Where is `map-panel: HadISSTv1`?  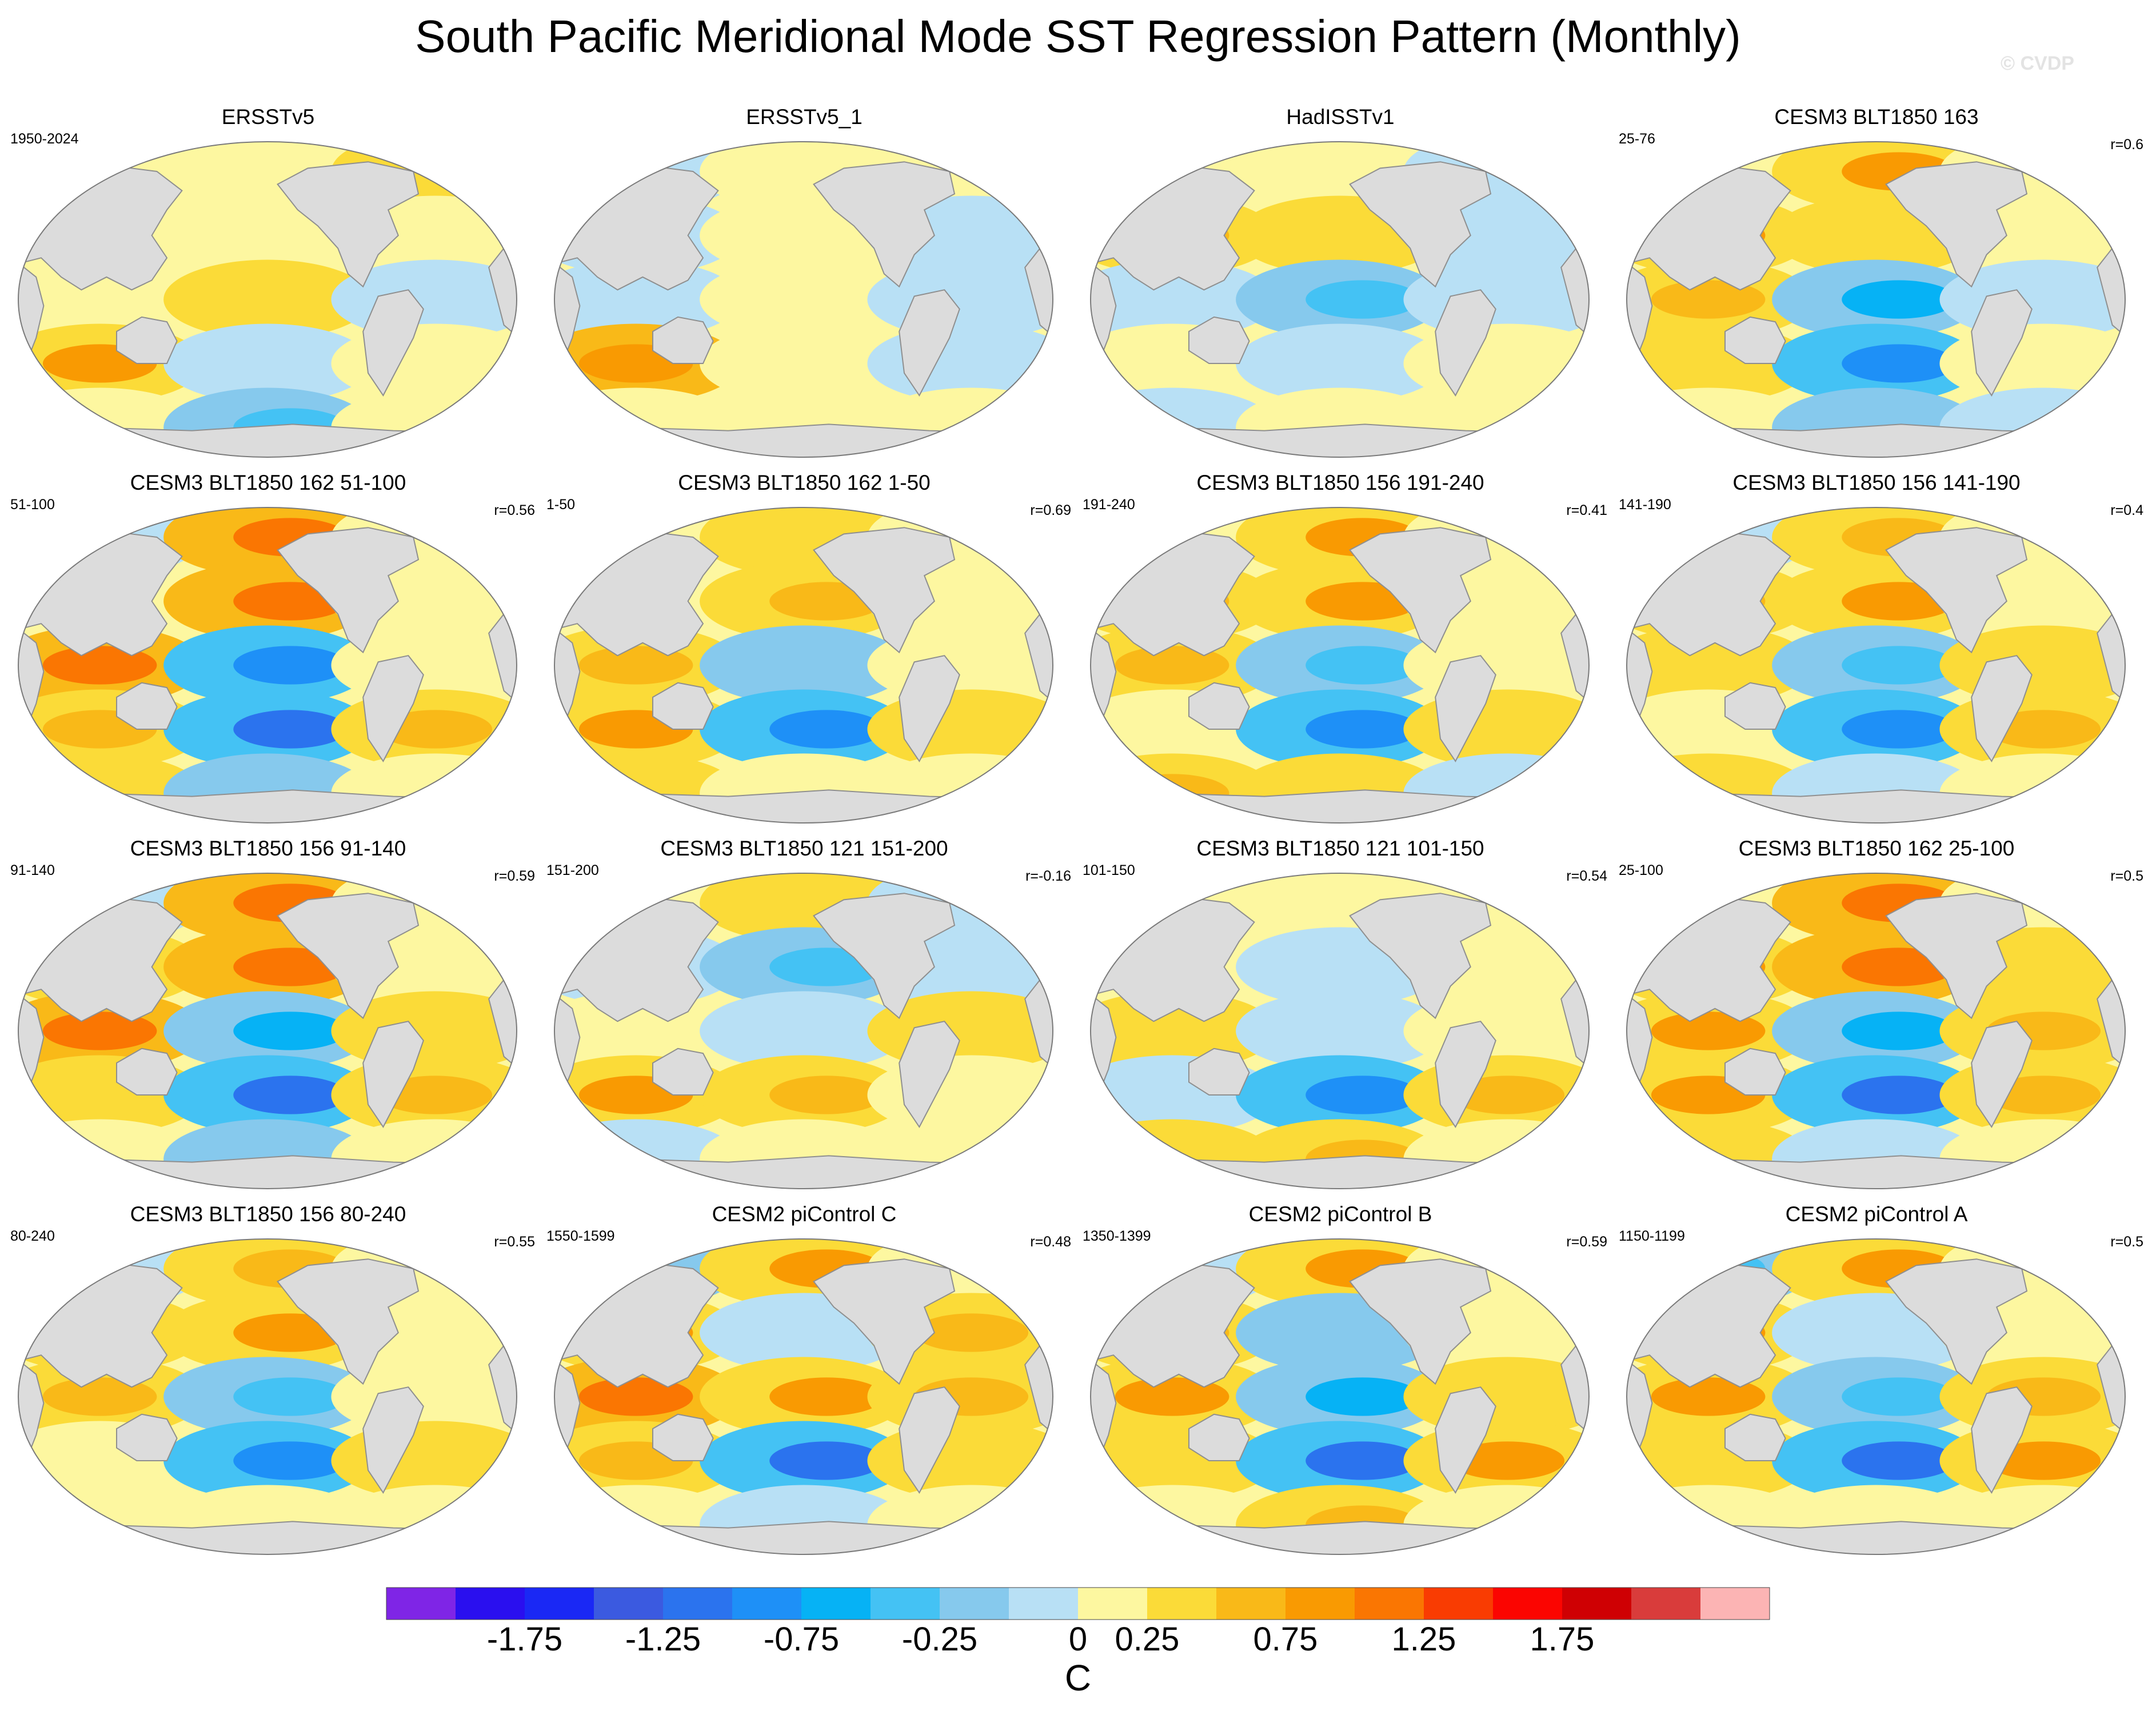 map-panel: HadISSTv1 is located at coordinates (1340, 283).